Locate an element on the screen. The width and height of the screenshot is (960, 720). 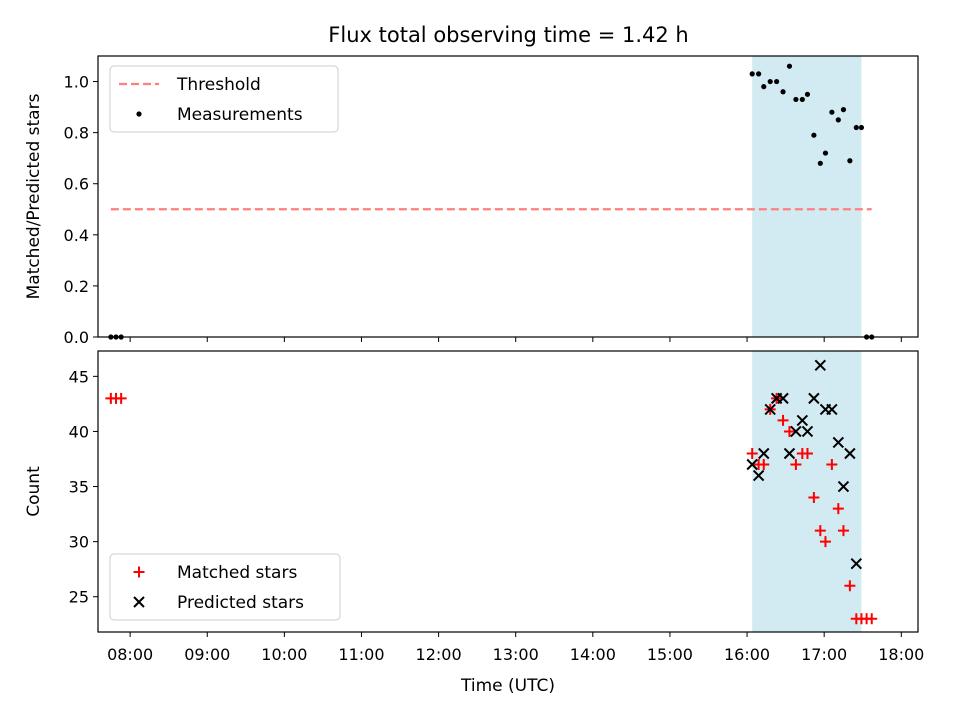
top-ytick-label: 0.8 is located at coordinates (76, 133).